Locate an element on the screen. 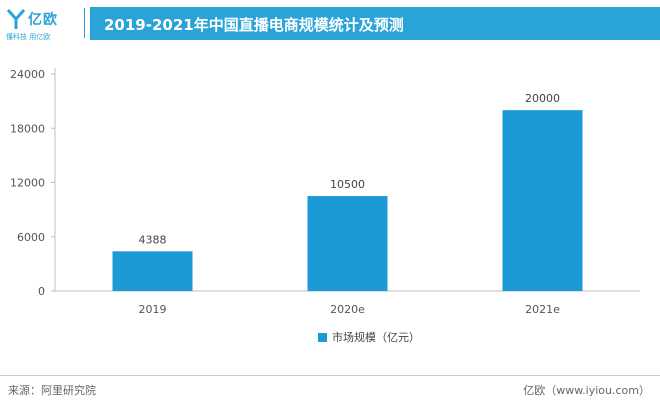 The height and width of the screenshot is (405, 660). header: 亿欧 懂科技 用亿欧 2019-2021年中国直播电商规模统计及预测 is located at coordinates (330, 24).